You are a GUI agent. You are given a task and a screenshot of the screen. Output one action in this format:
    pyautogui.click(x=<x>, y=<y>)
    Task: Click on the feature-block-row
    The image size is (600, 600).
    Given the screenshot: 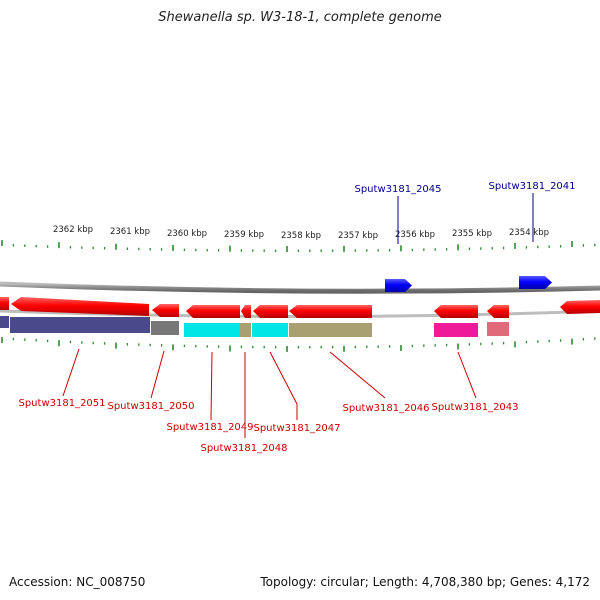 What is the action you would take?
    pyautogui.click(x=254, y=326)
    